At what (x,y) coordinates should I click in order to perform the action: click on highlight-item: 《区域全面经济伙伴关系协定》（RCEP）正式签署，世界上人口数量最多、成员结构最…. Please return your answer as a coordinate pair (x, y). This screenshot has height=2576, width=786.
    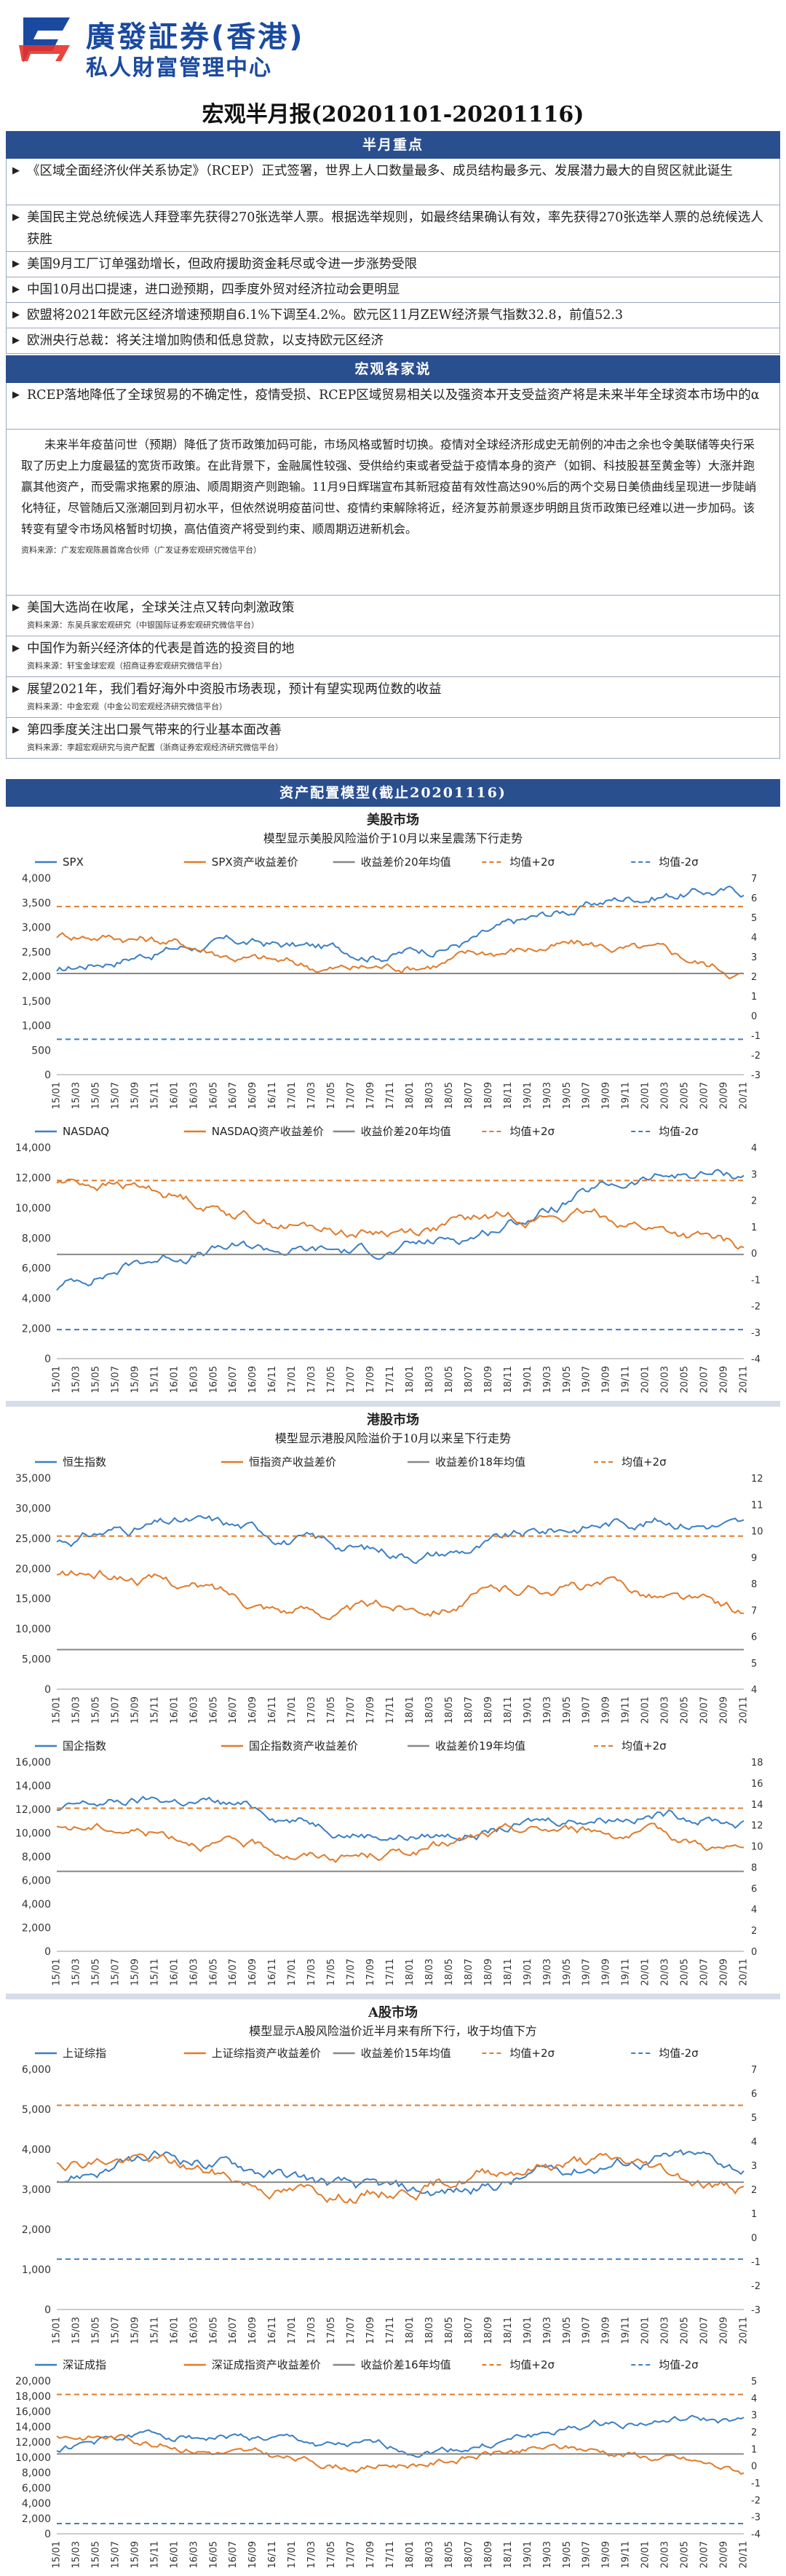
    Looking at the image, I should click on (393, 182).